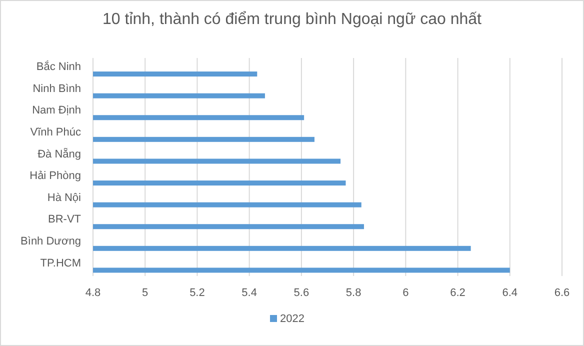 This screenshot has height=346, width=584. I want to click on y-tick-label: Vĩnh Phúc, so click(56, 132).